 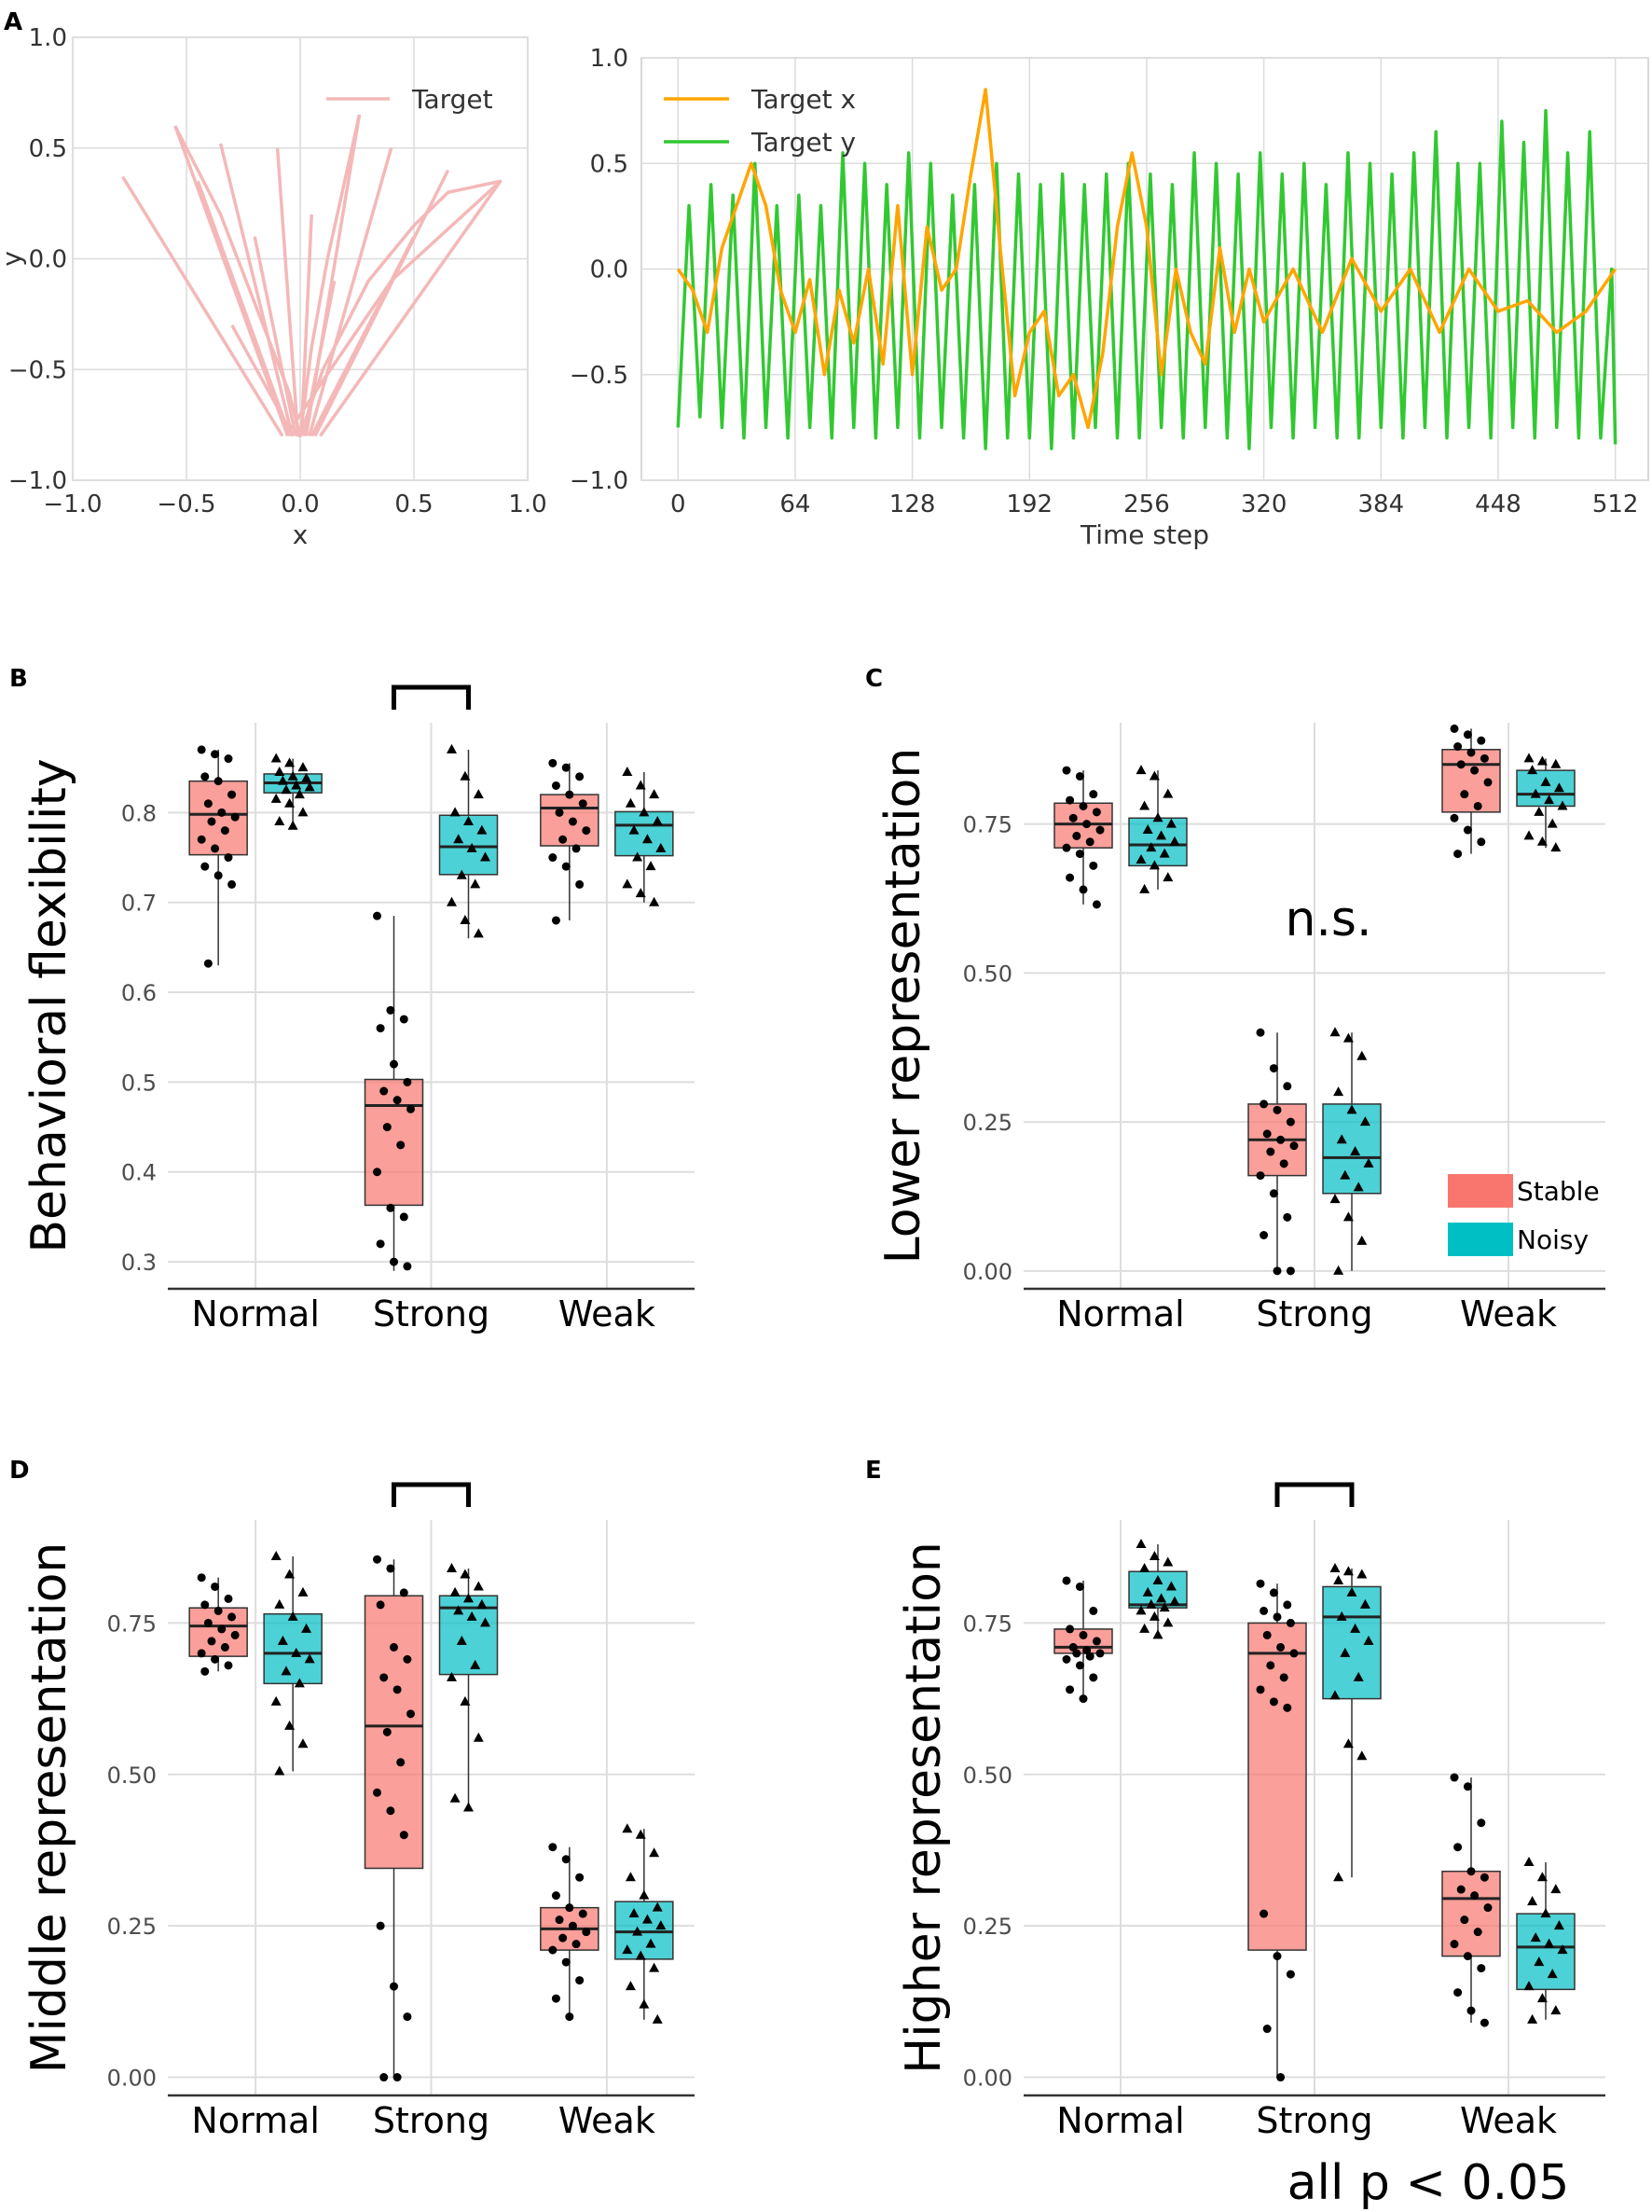 I want to click on target-x-line, so click(x=1147, y=259).